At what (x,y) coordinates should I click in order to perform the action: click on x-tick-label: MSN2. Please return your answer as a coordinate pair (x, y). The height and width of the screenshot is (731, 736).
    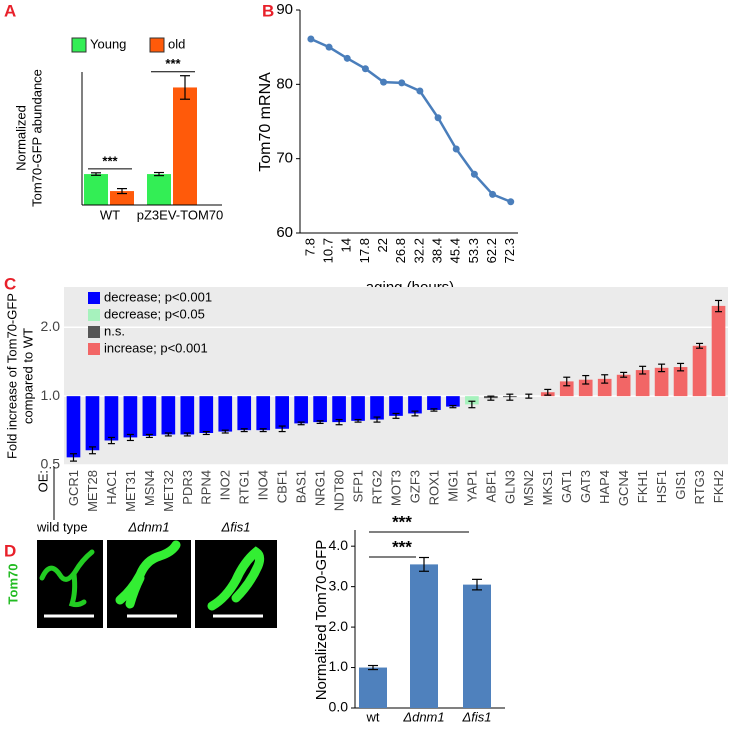
    Looking at the image, I should click on (528, 488).